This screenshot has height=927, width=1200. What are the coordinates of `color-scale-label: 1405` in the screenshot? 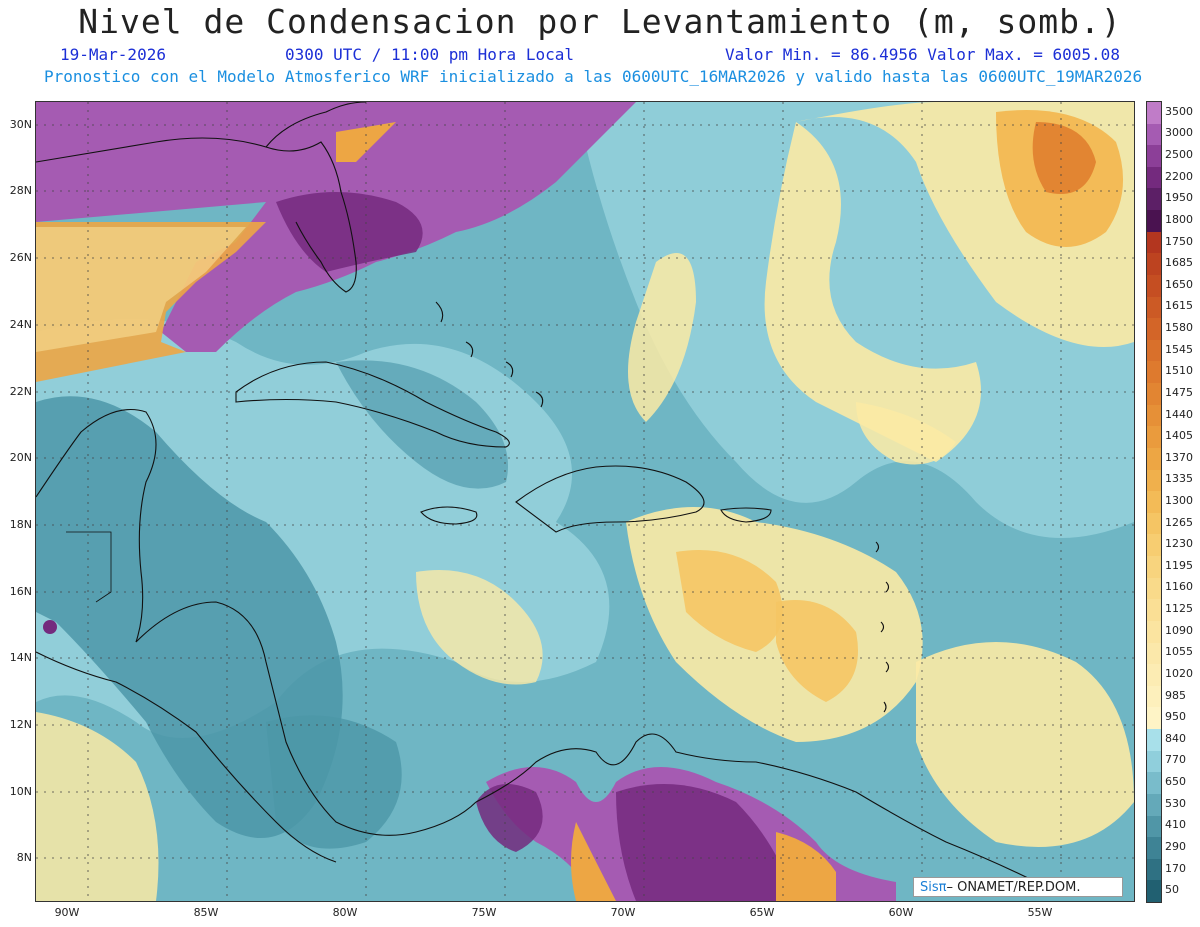 It's located at (1179, 436).